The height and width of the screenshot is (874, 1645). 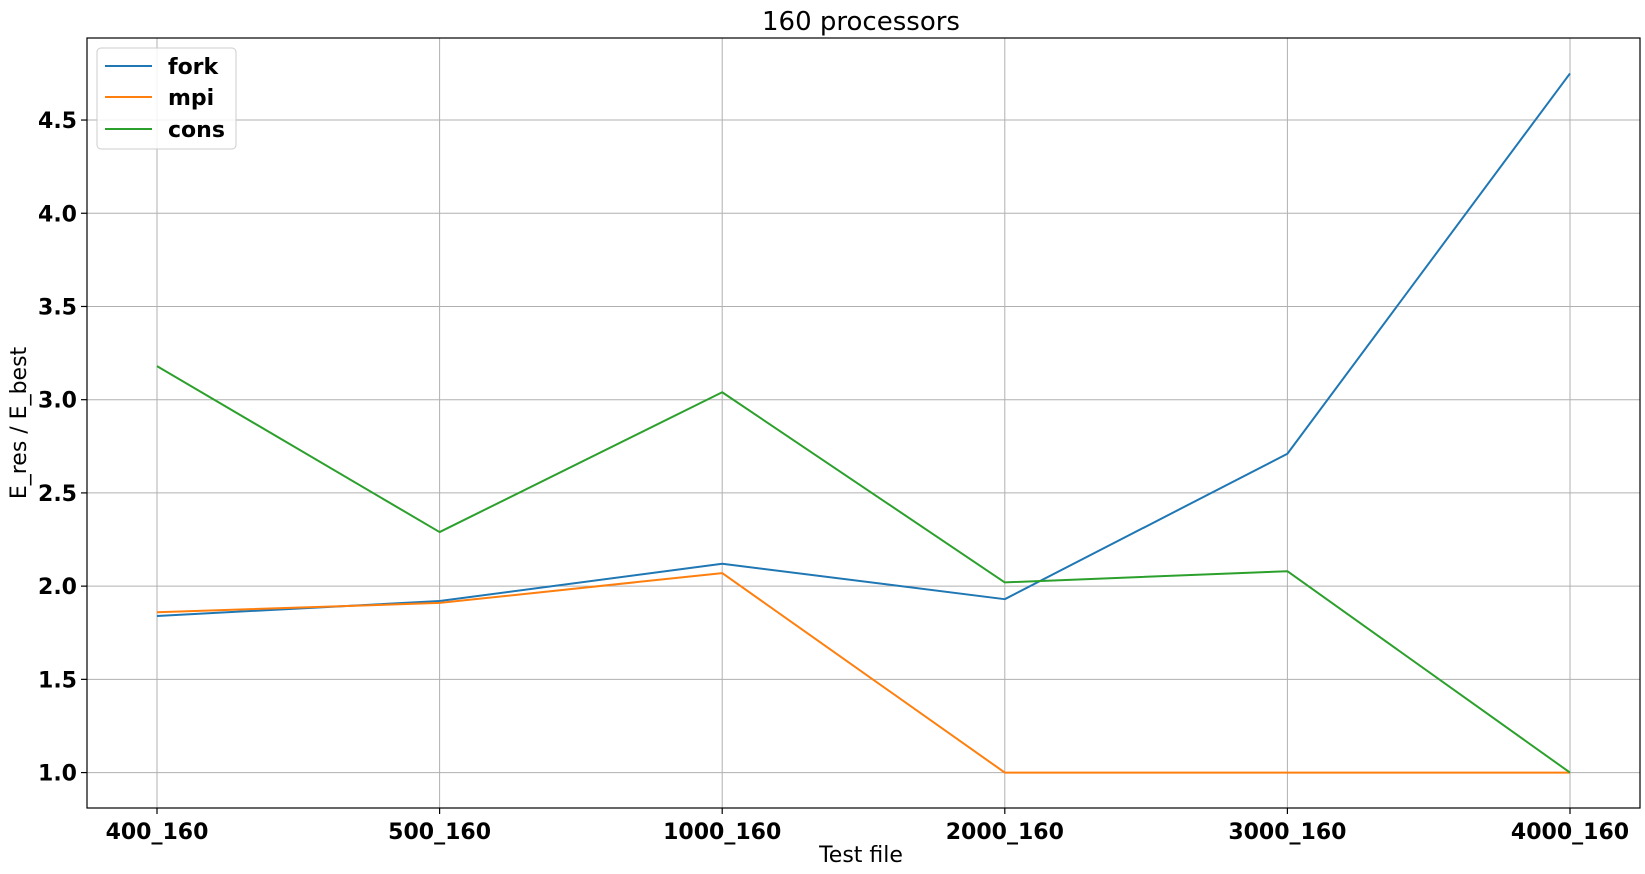 I want to click on x-tick-label: 4000_160, so click(x=1570, y=832).